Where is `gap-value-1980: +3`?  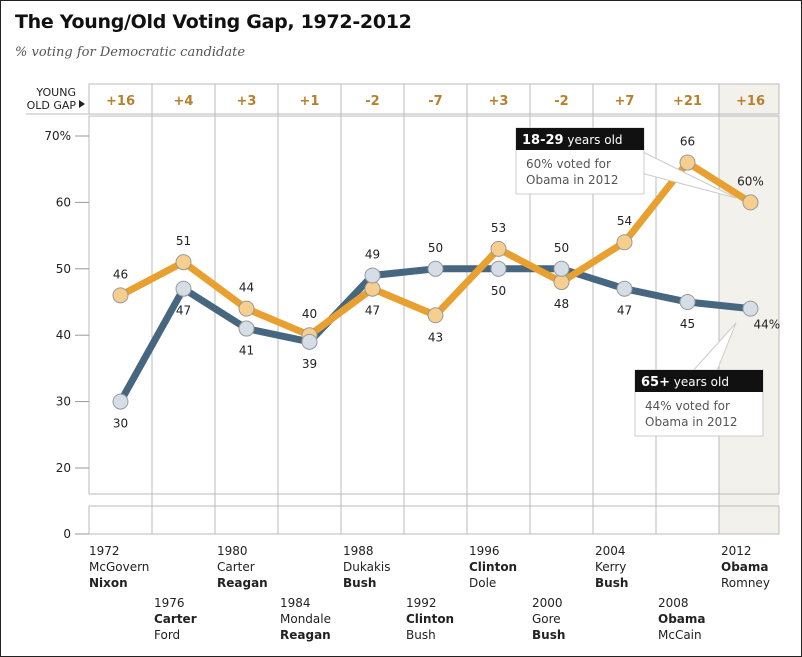 gap-value-1980: +3 is located at coordinates (247, 101).